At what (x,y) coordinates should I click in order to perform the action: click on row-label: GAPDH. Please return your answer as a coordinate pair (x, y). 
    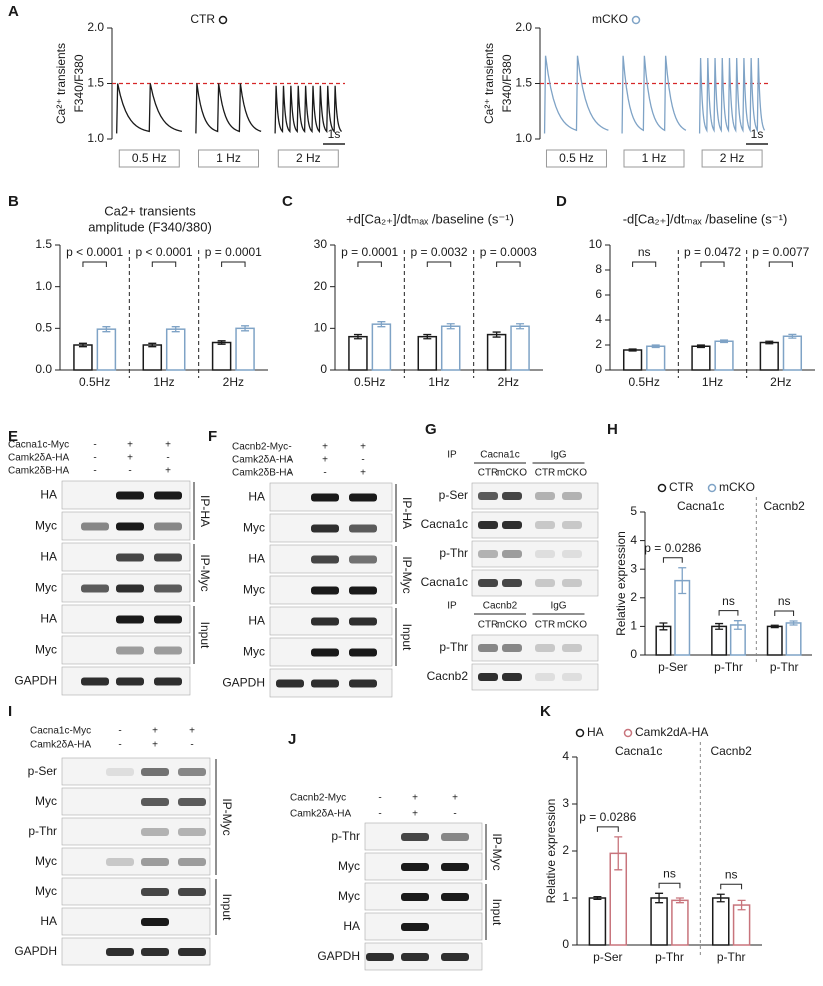
    Looking at the image, I should click on (35, 681).